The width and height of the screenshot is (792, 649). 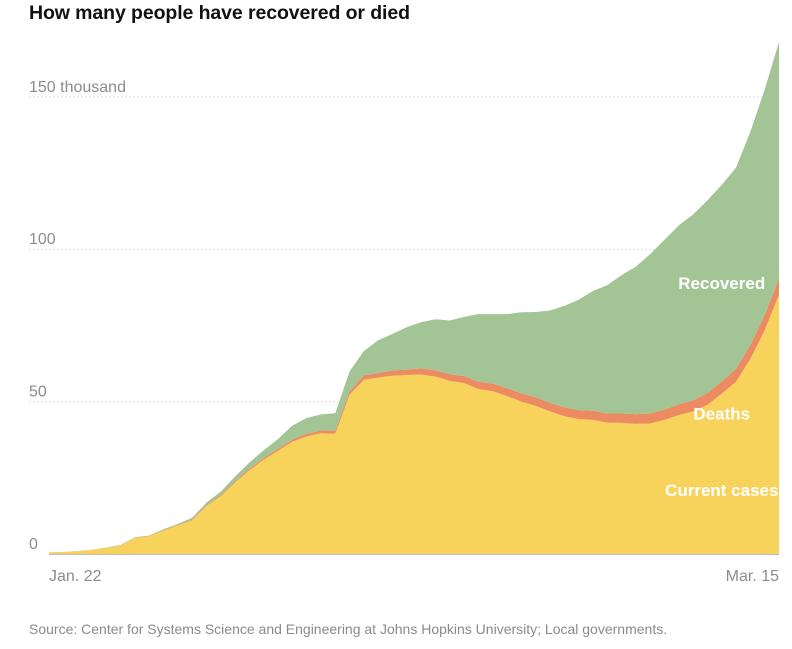 I want to click on x-tick-label: Mar. 15, so click(x=752, y=576).